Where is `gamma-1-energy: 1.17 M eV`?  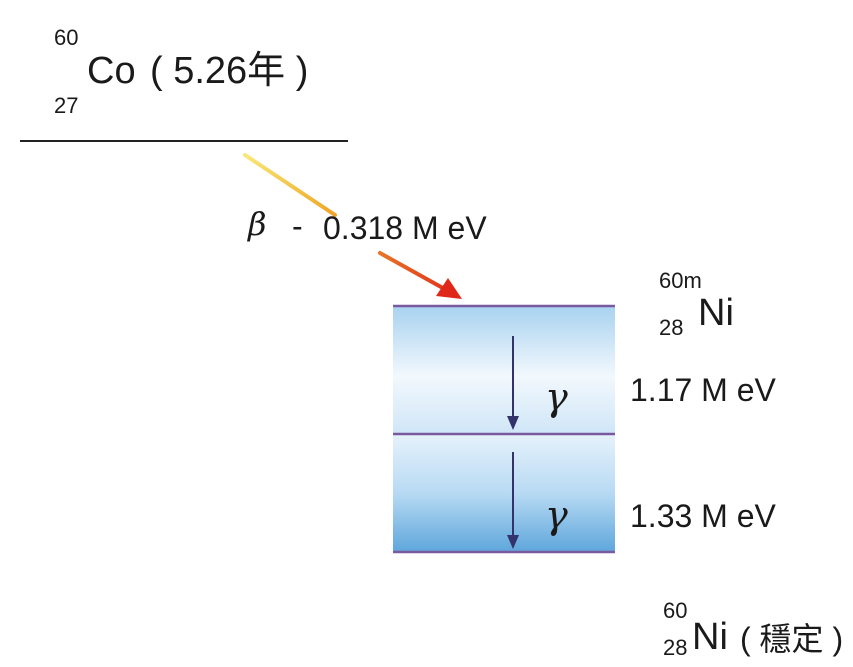
gamma-1-energy: 1.17 M eV is located at coordinates (703, 390).